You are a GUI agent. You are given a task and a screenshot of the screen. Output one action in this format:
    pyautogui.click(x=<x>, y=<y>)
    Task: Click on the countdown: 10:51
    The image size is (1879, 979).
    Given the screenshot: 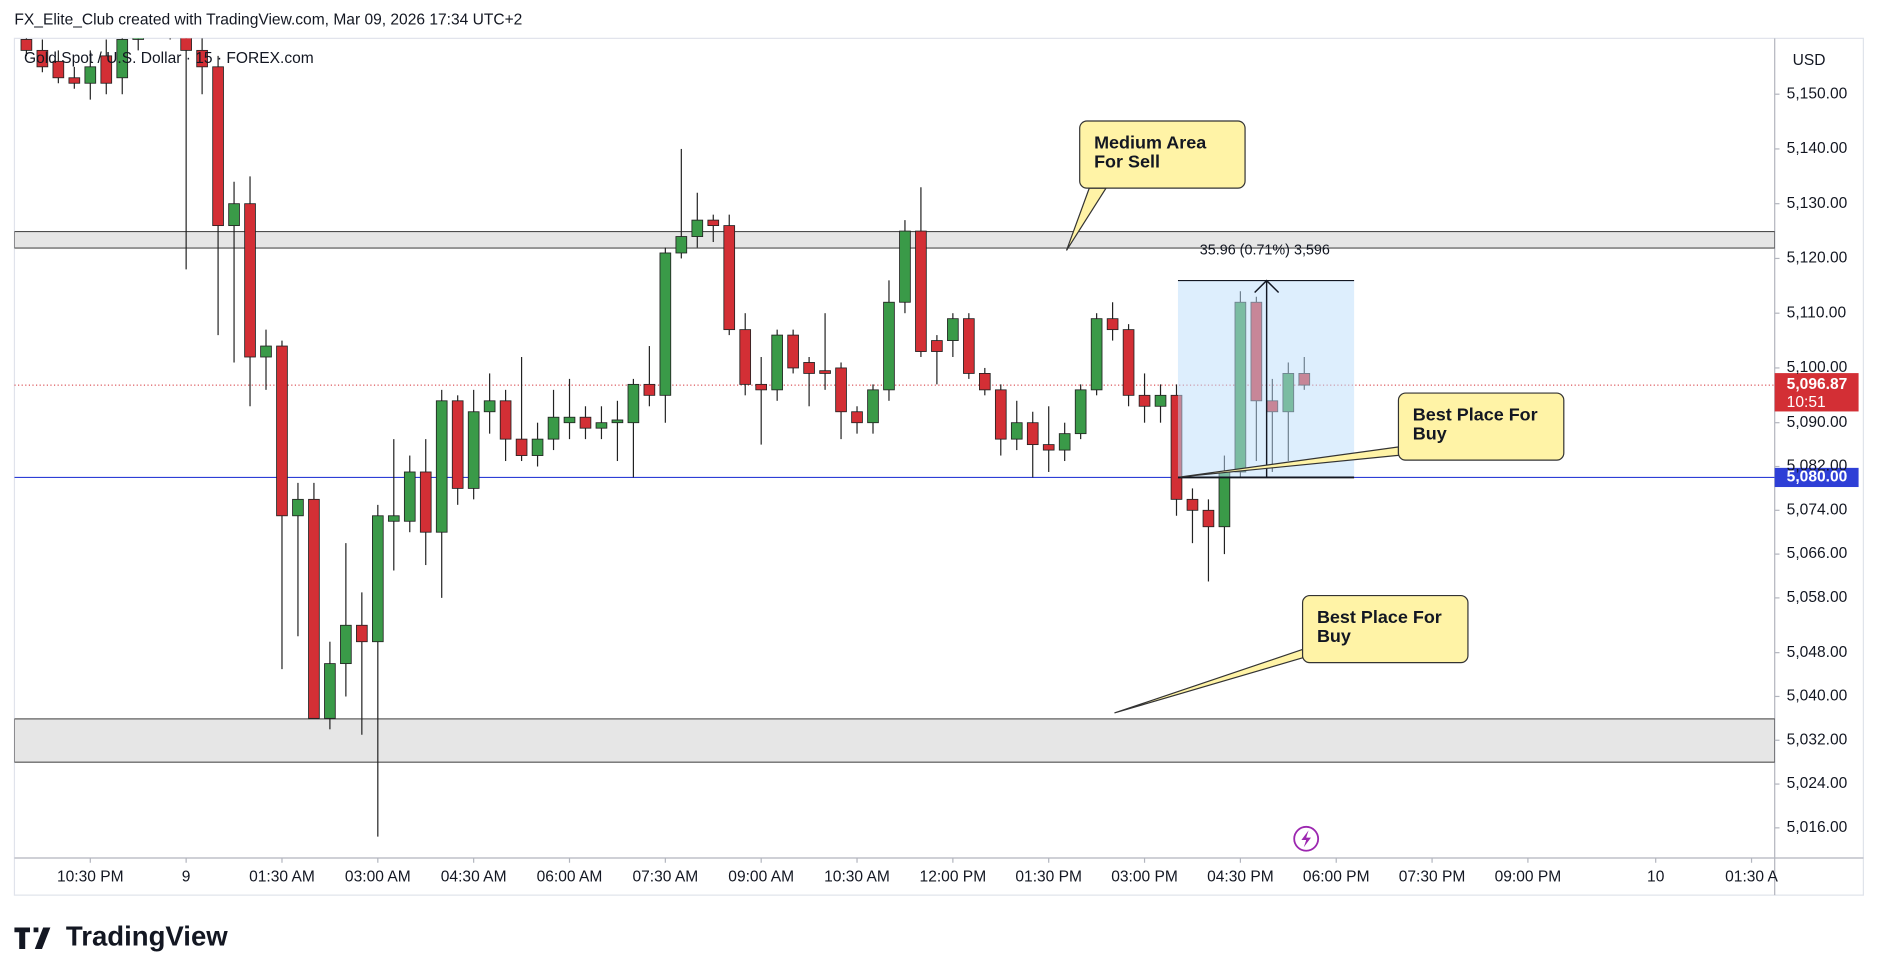 What is the action you would take?
    pyautogui.click(x=1806, y=402)
    